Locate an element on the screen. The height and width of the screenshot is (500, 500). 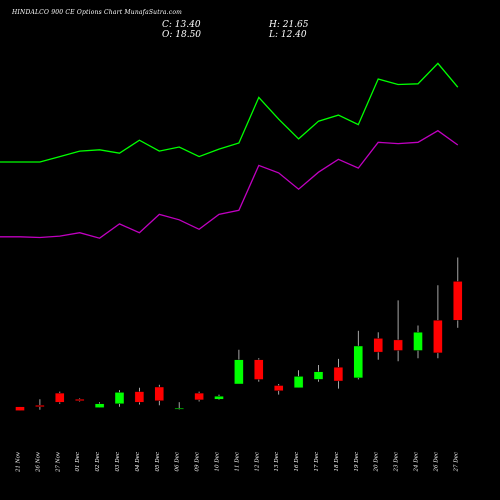
x-tick-label: 04 Dec is located at coordinates (138, 462).